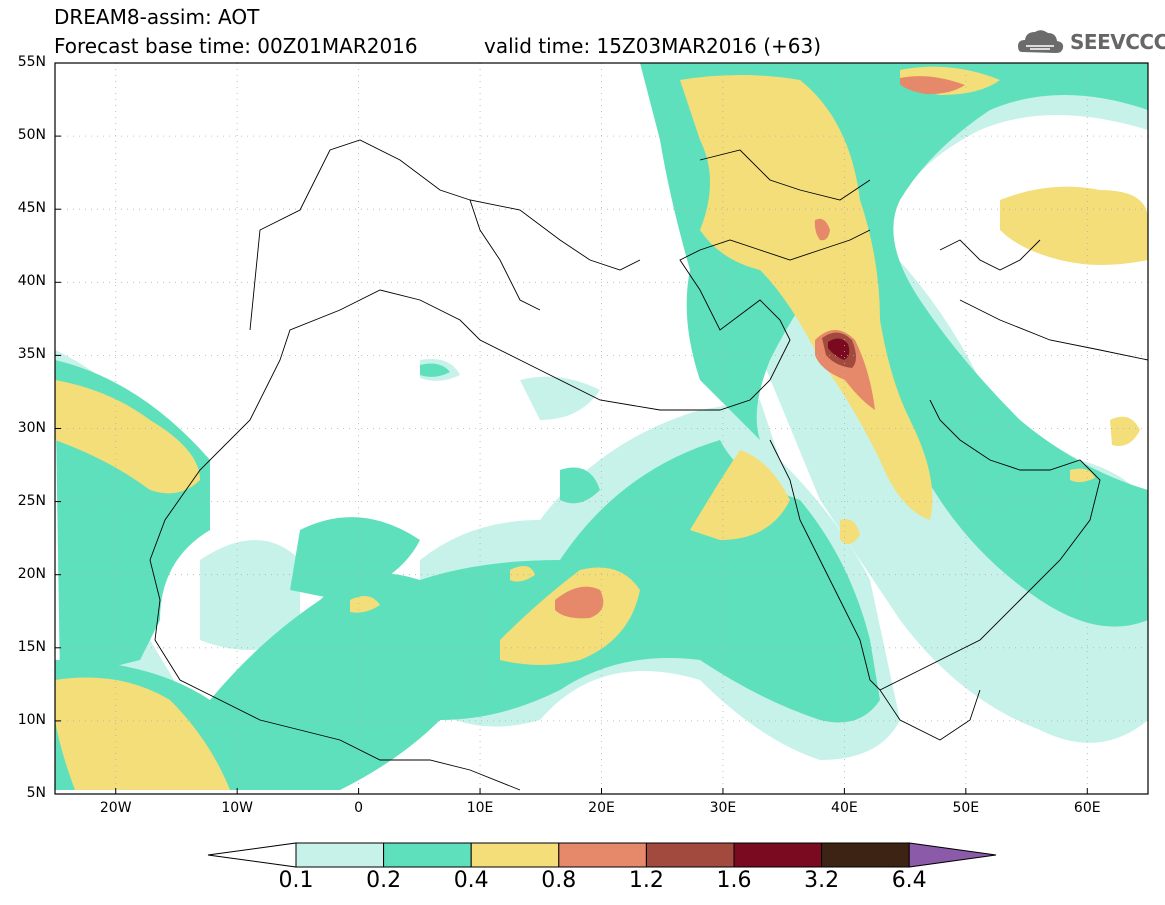 This screenshot has height=905, width=1165. I want to click on map-title: DREAM8-assim: AOT, so click(157, 17).